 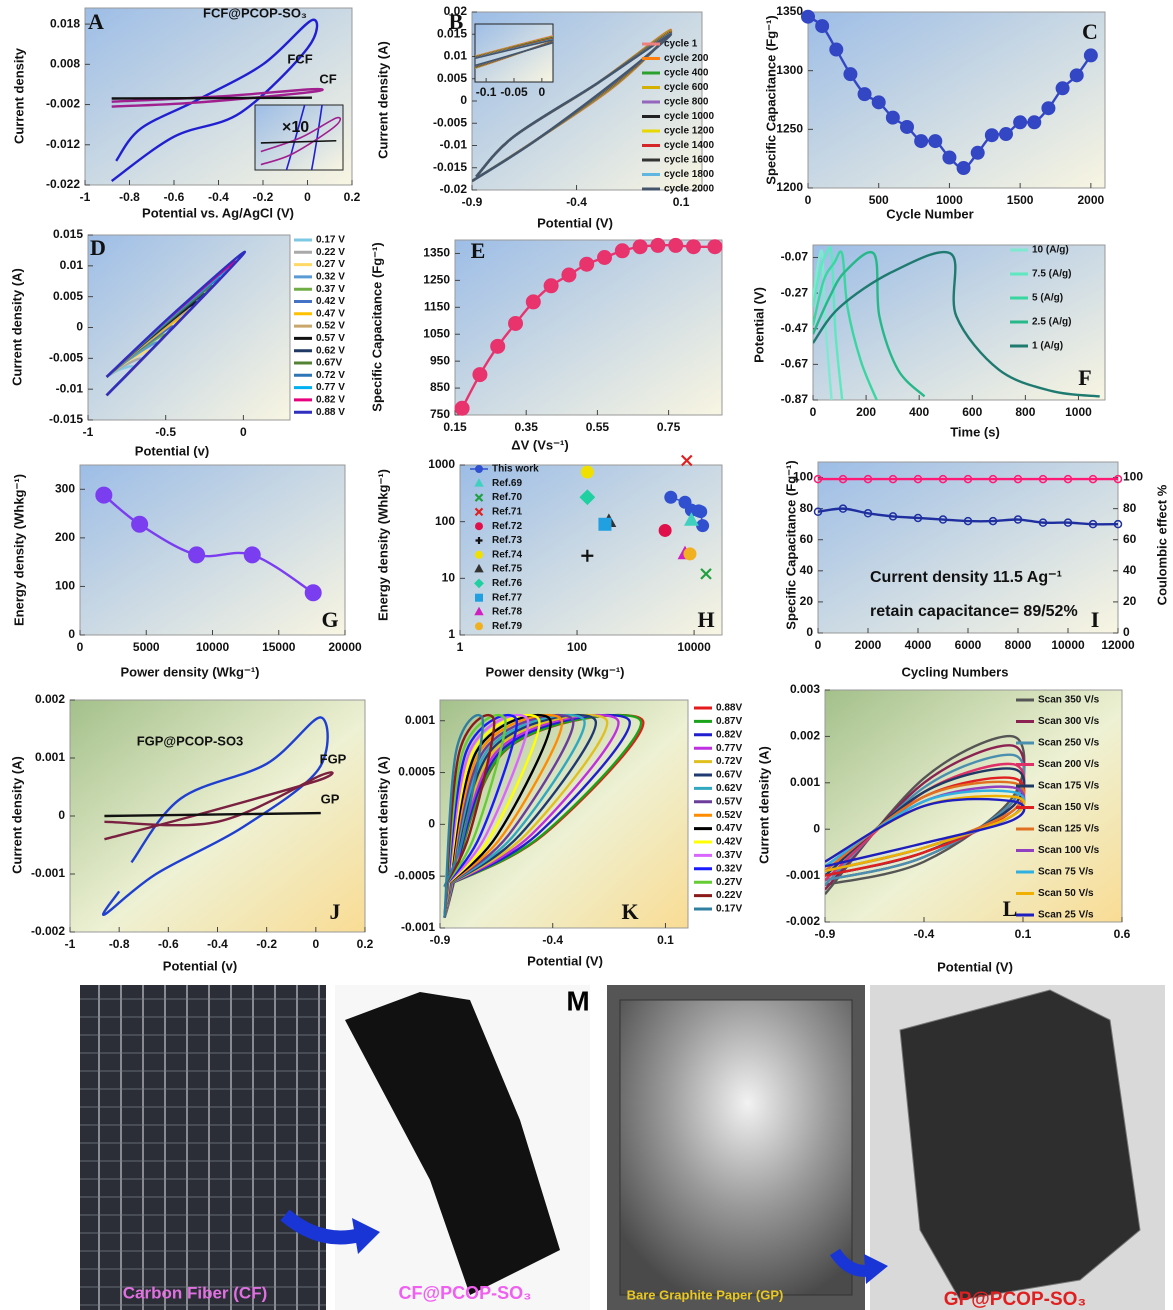 What do you see at coordinates (507, 626) in the screenshot?
I see `legend-label: Ref.79` at bounding box center [507, 626].